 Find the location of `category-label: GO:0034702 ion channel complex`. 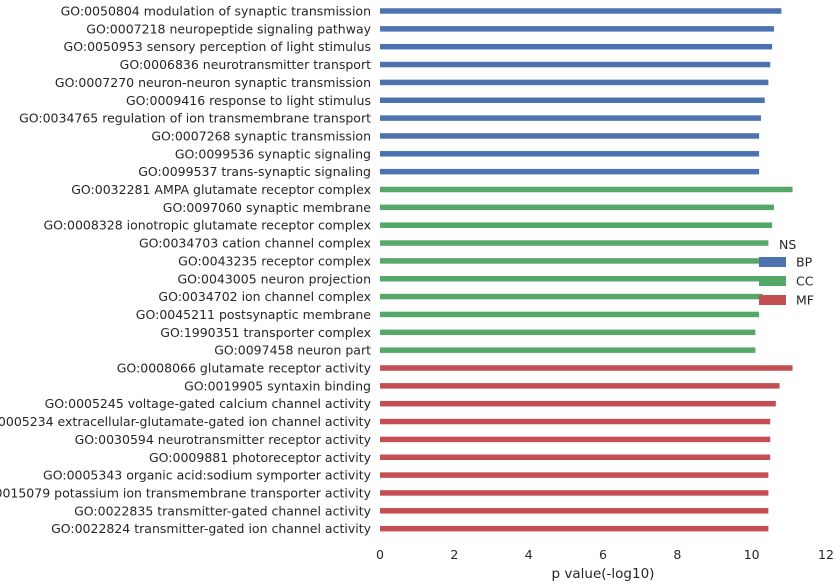

category-label: GO:0034702 ion channel complex is located at coordinates (264, 296).